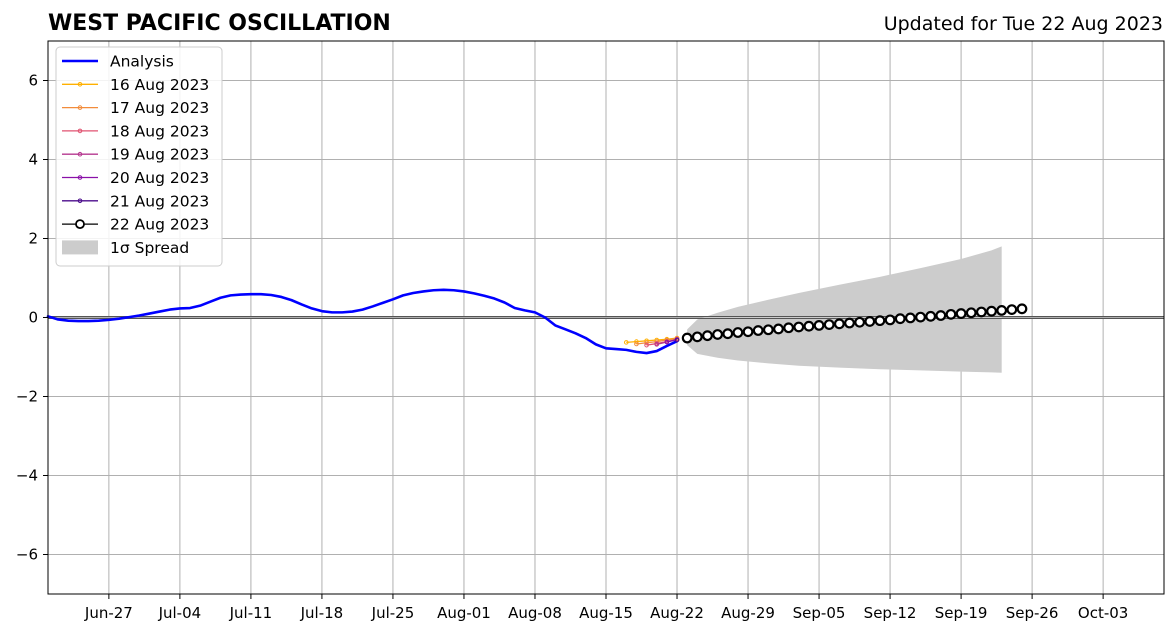  Describe the element at coordinates (80, 247) in the screenshot. I see `legend-swatch-spread` at that location.